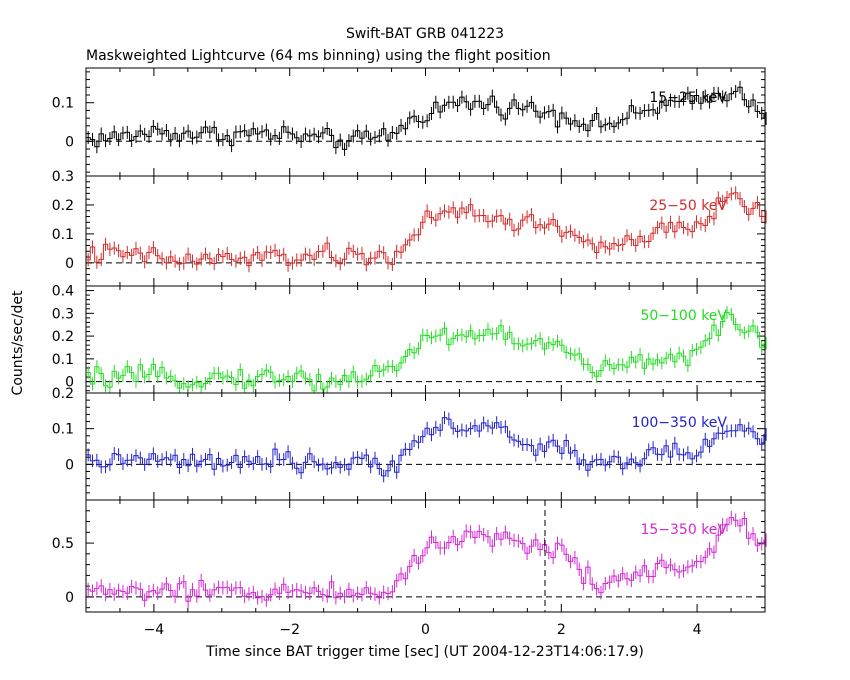  I want to click on series-label: 15−25 keV, so click(688, 98).